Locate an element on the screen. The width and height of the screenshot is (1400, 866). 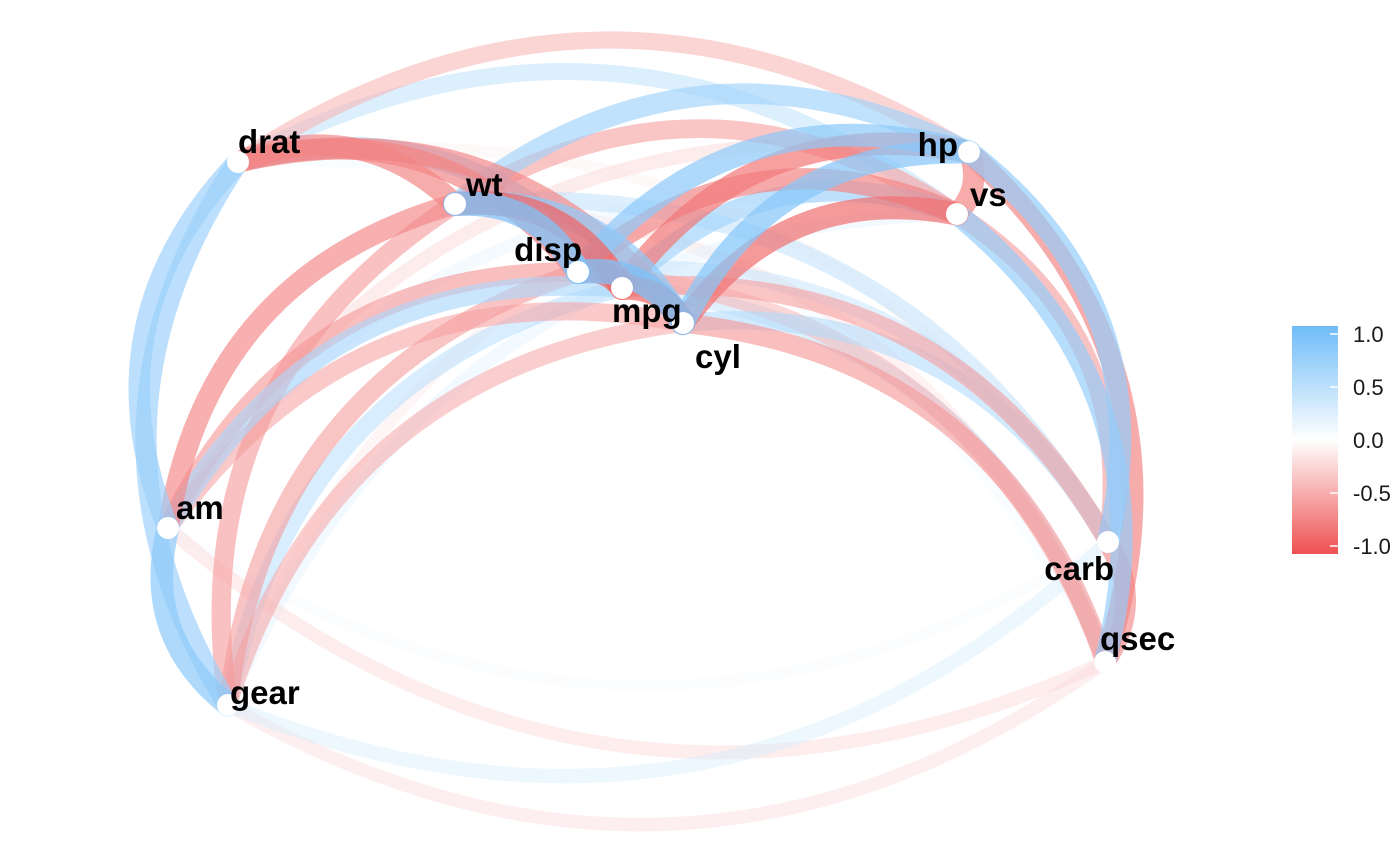
edge-am-gear is located at coordinates (195, 616).